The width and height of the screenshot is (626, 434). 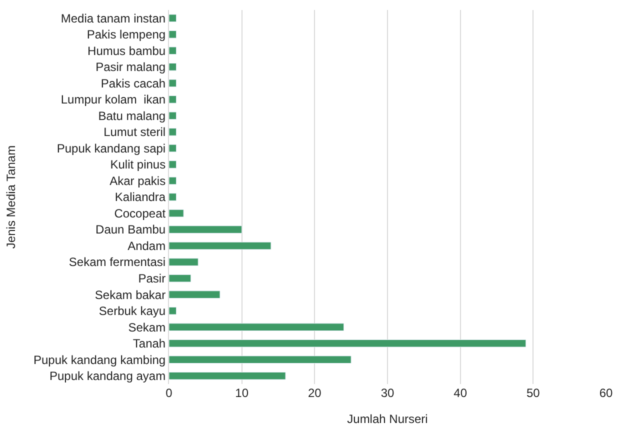 What do you see at coordinates (113, 99) in the screenshot?
I see `y-tick-label: Lumpur kolam ikan` at bounding box center [113, 99].